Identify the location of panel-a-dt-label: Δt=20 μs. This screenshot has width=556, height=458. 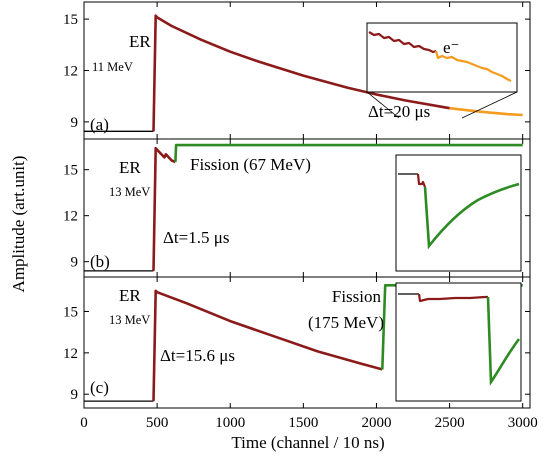
(399, 111).